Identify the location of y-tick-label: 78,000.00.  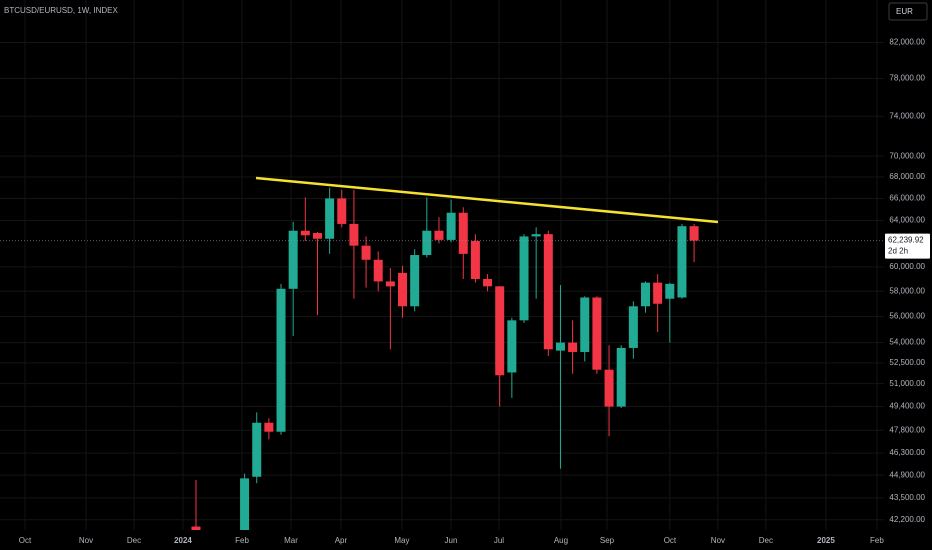
(907, 78).